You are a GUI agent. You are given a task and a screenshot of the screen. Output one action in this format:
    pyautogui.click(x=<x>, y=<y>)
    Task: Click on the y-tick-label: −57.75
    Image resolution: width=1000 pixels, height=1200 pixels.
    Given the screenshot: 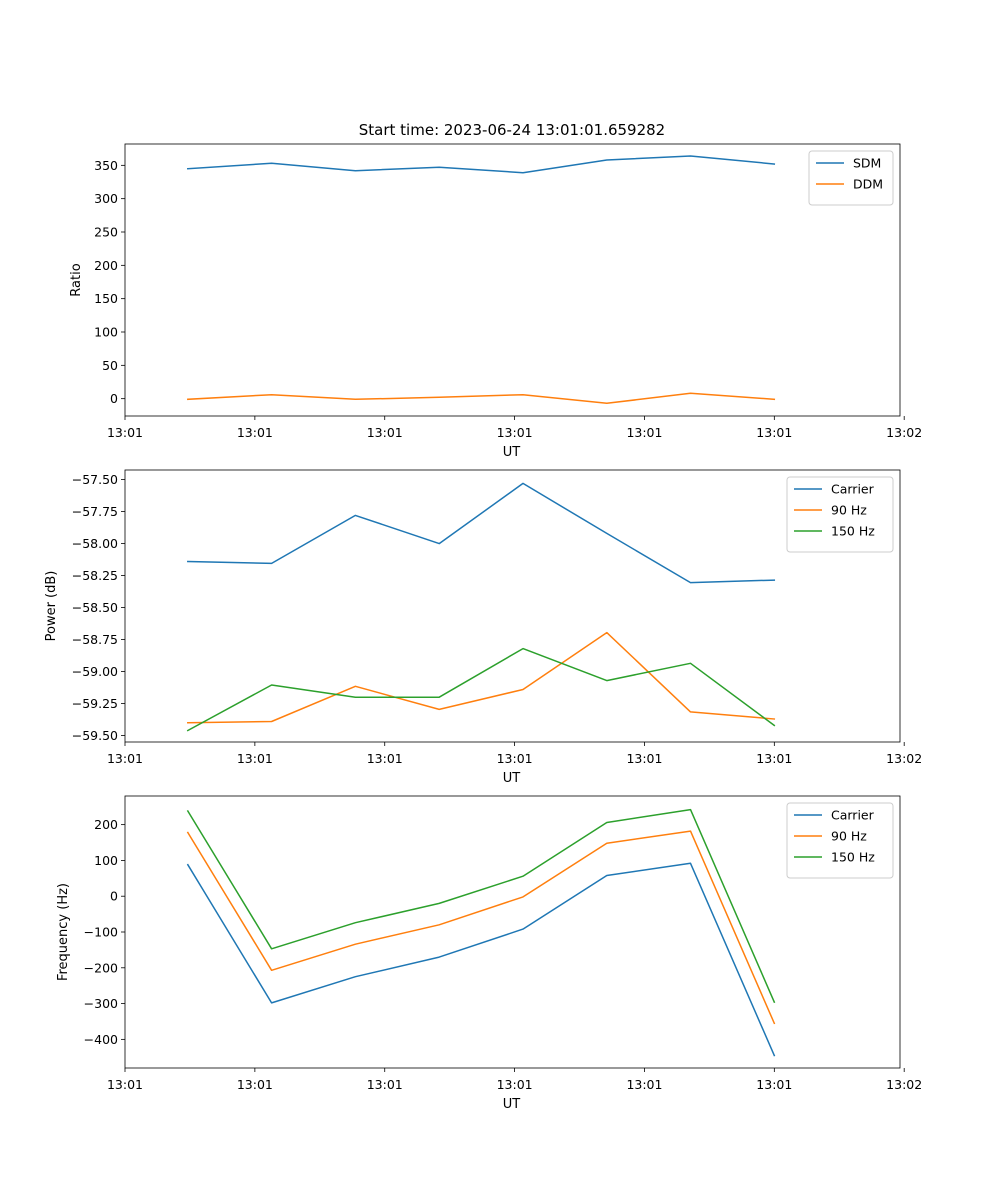 What is the action you would take?
    pyautogui.click(x=95, y=511)
    